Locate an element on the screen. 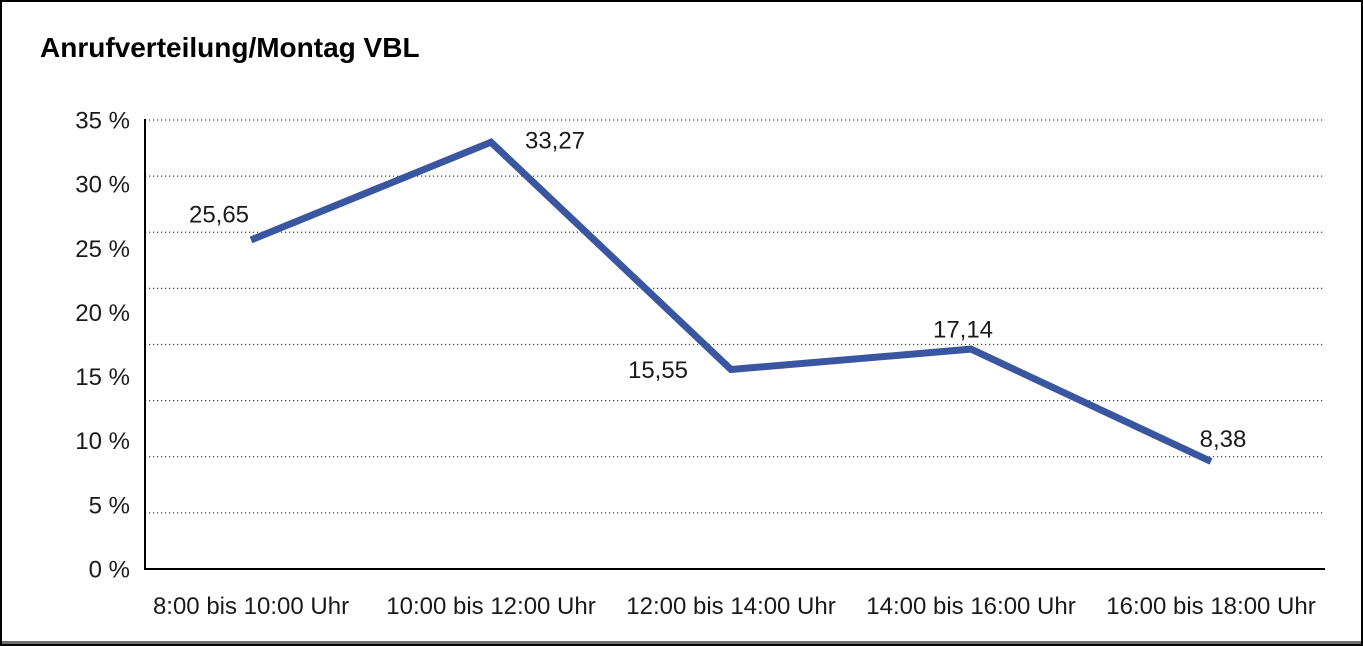 Image resolution: width=1363 pixels, height=646 pixels. y-tick-label: 0 % is located at coordinates (109, 570).